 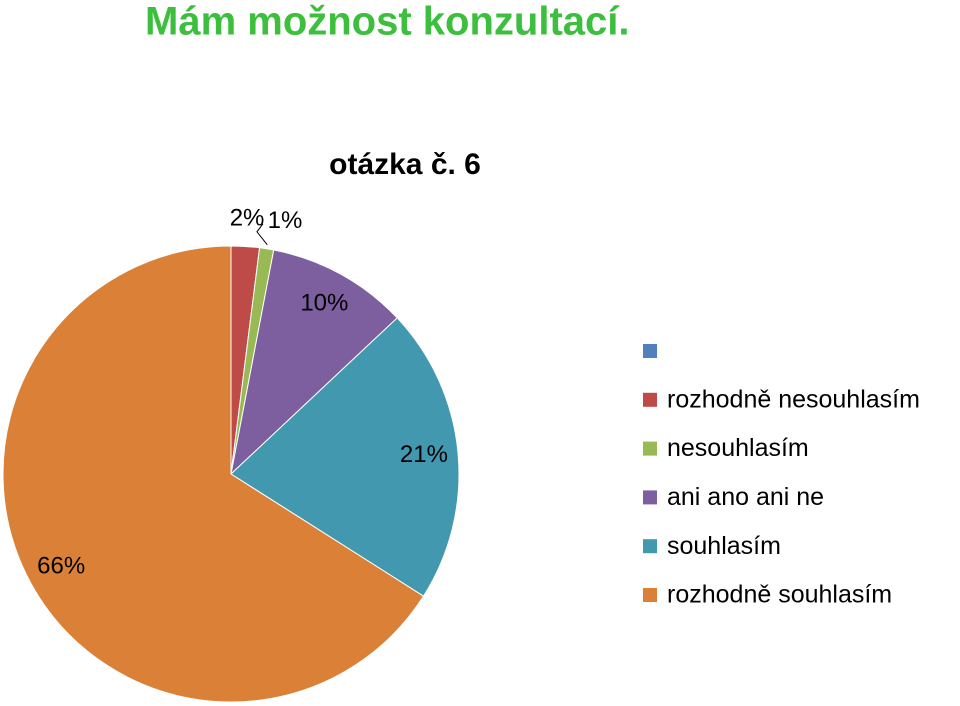 I want to click on legend-label: souhlasím, so click(x=724, y=546).